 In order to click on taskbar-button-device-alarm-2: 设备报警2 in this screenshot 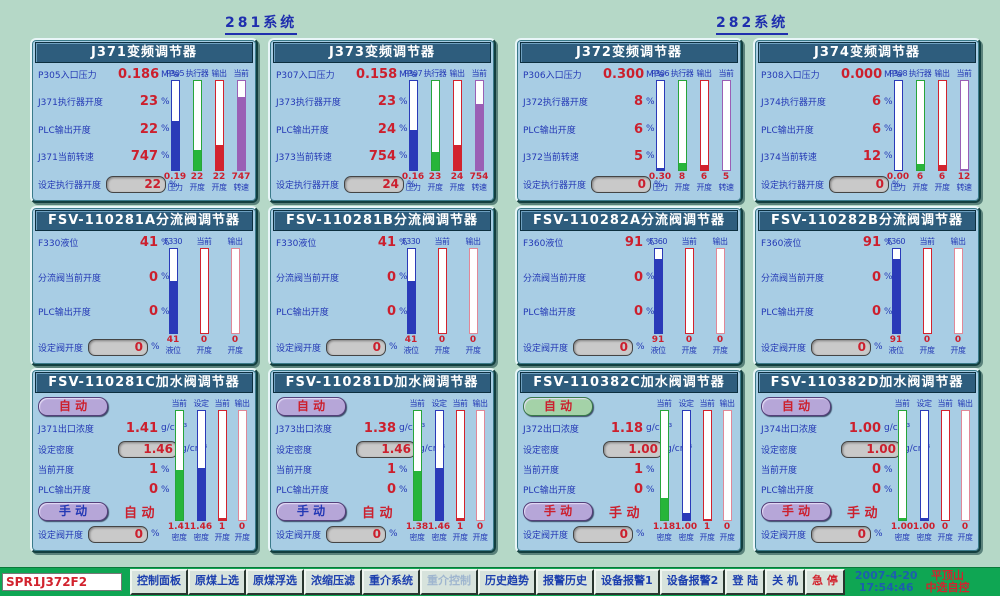, I will do `click(692, 582)`.